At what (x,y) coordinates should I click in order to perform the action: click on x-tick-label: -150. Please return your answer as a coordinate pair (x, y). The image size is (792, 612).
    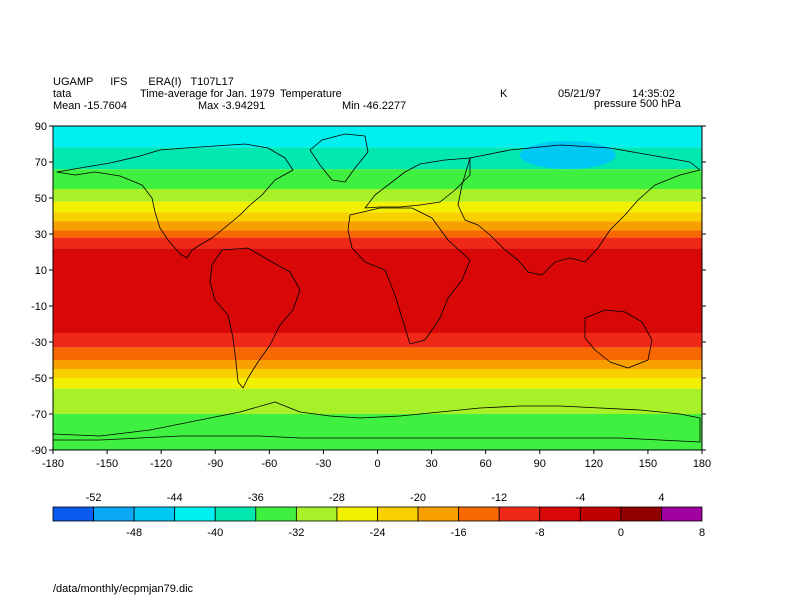
    Looking at the image, I should click on (107, 464).